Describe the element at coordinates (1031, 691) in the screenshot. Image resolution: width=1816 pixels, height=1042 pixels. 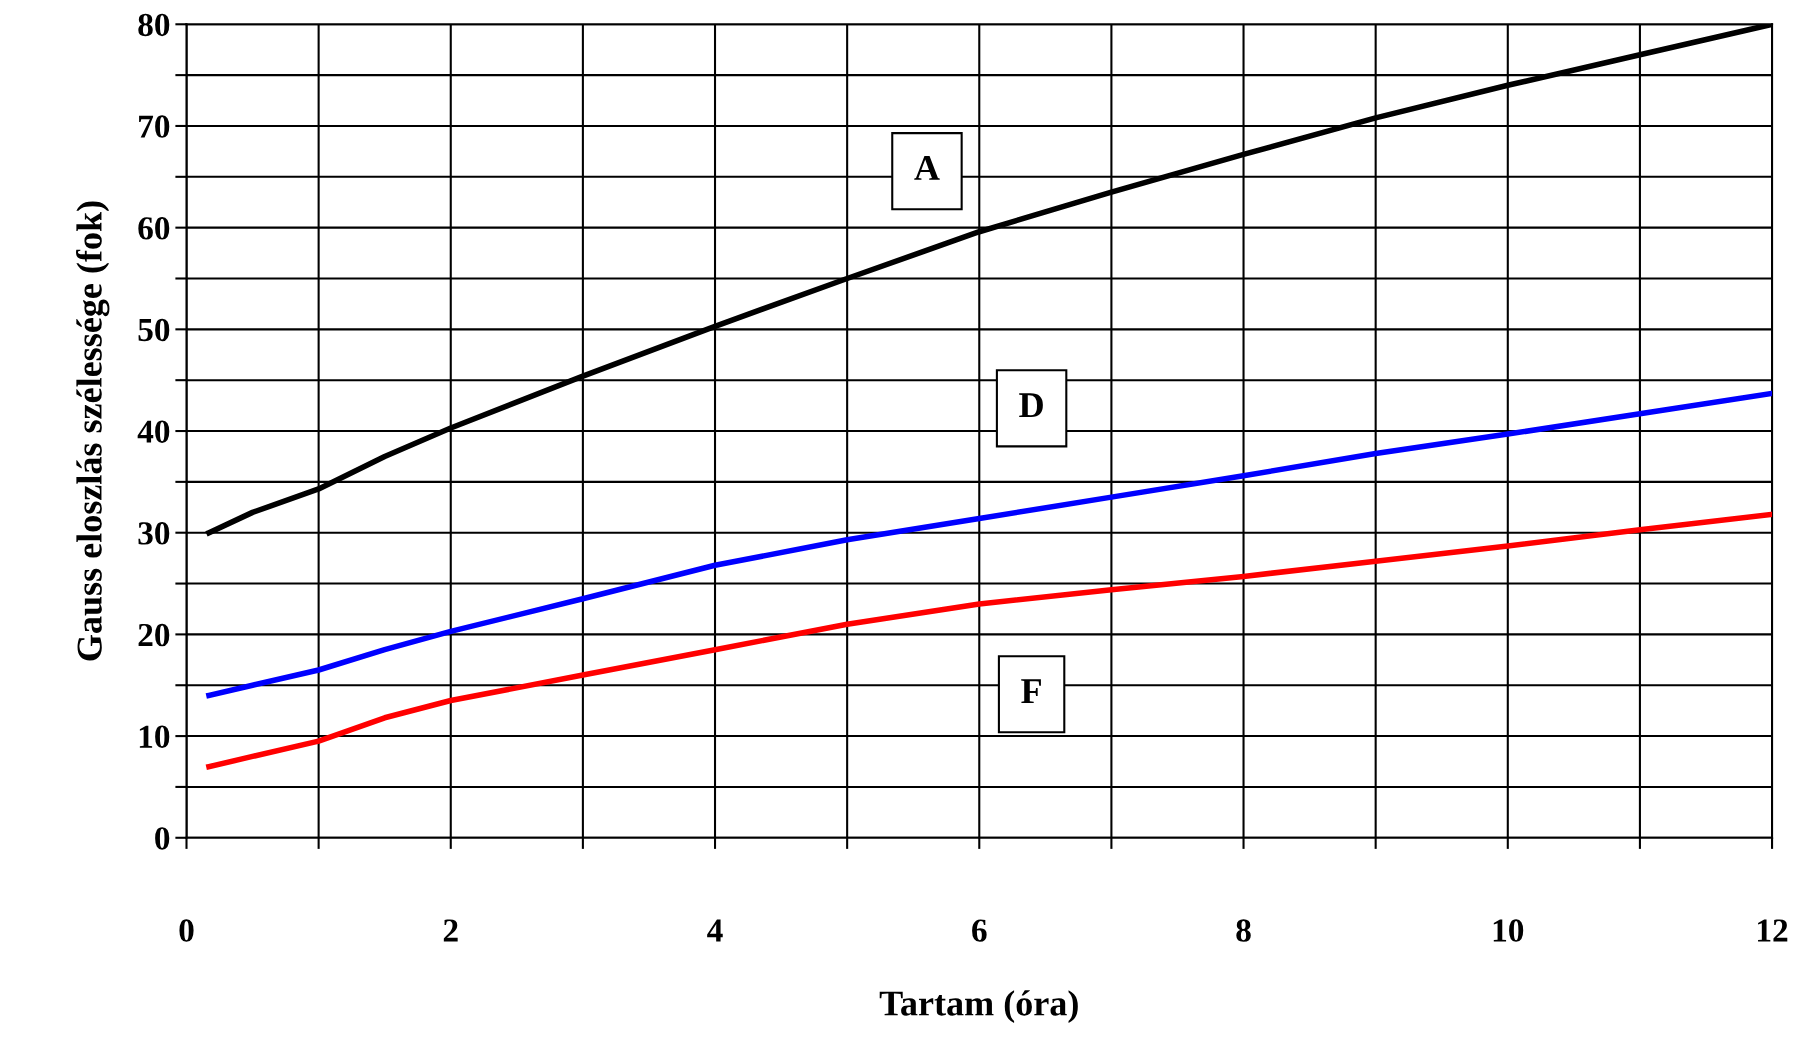
I see `text: F` at that location.